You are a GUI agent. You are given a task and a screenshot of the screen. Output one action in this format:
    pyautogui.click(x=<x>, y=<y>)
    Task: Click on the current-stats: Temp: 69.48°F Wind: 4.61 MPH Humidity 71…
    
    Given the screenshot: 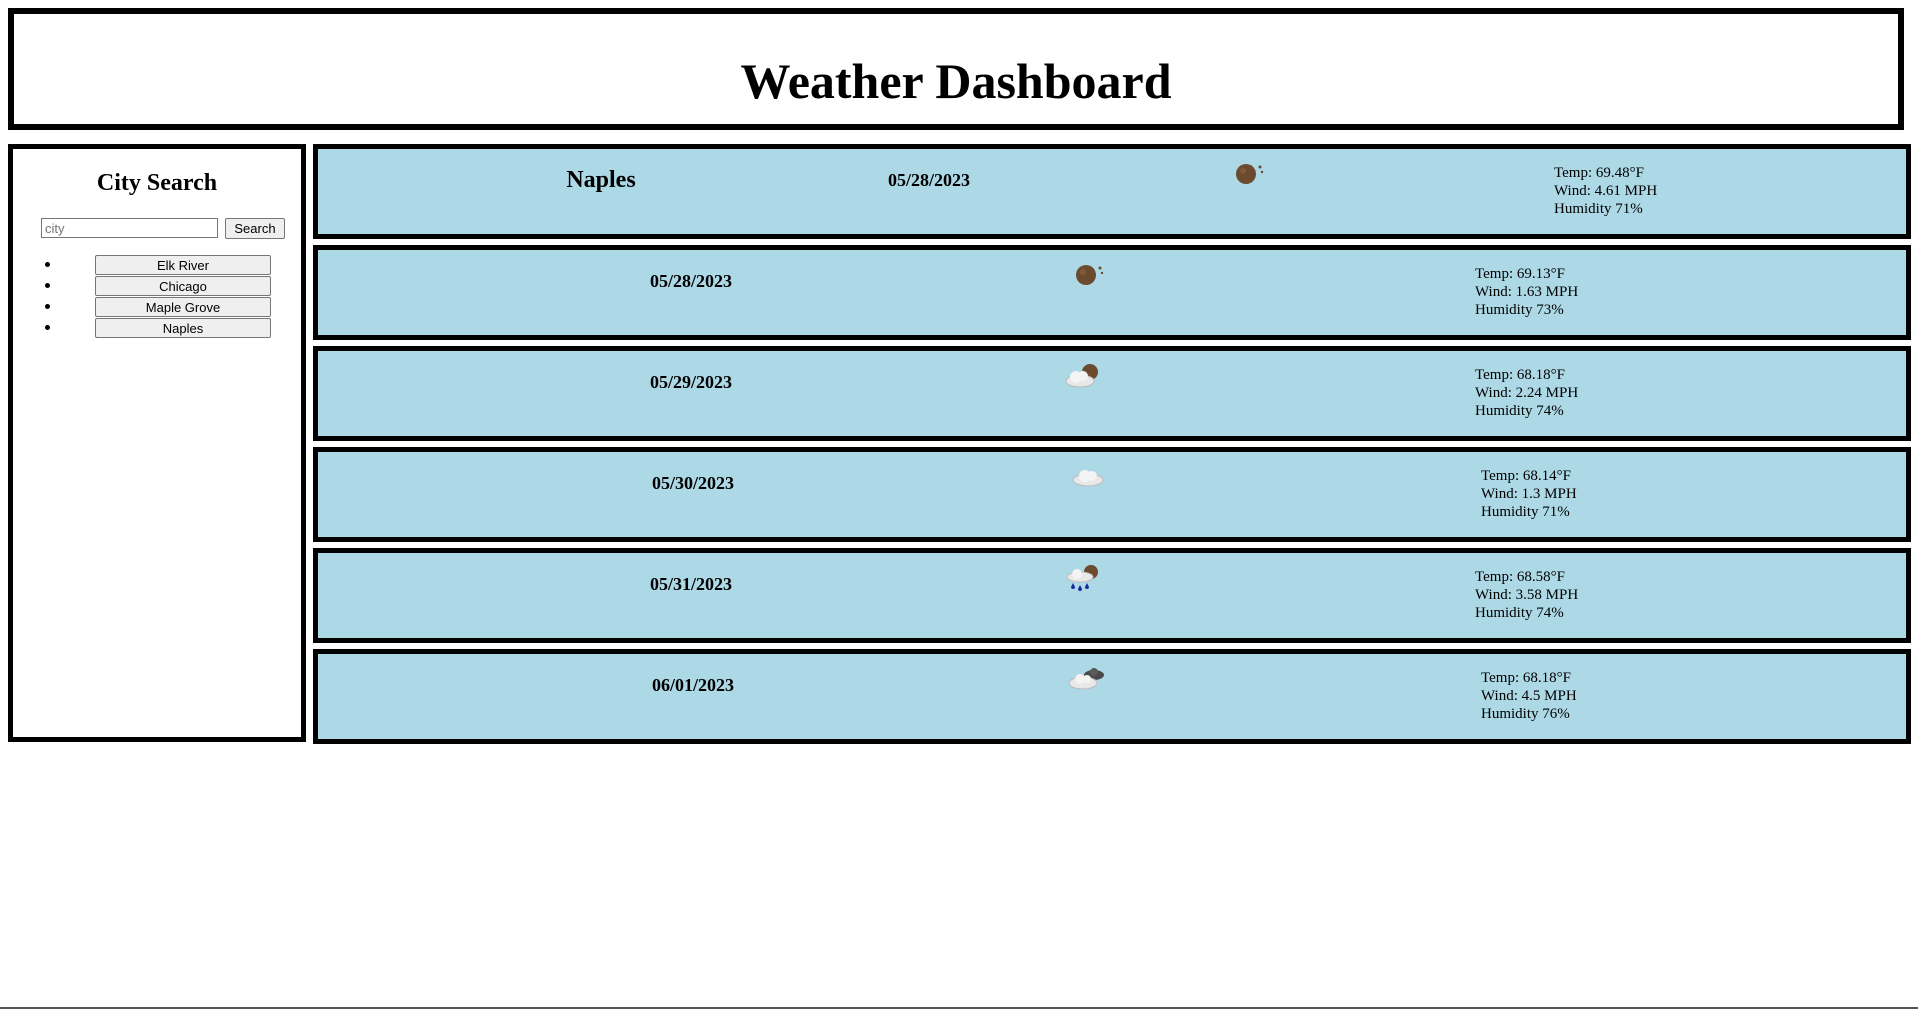 What is the action you would take?
    pyautogui.click(x=1605, y=191)
    